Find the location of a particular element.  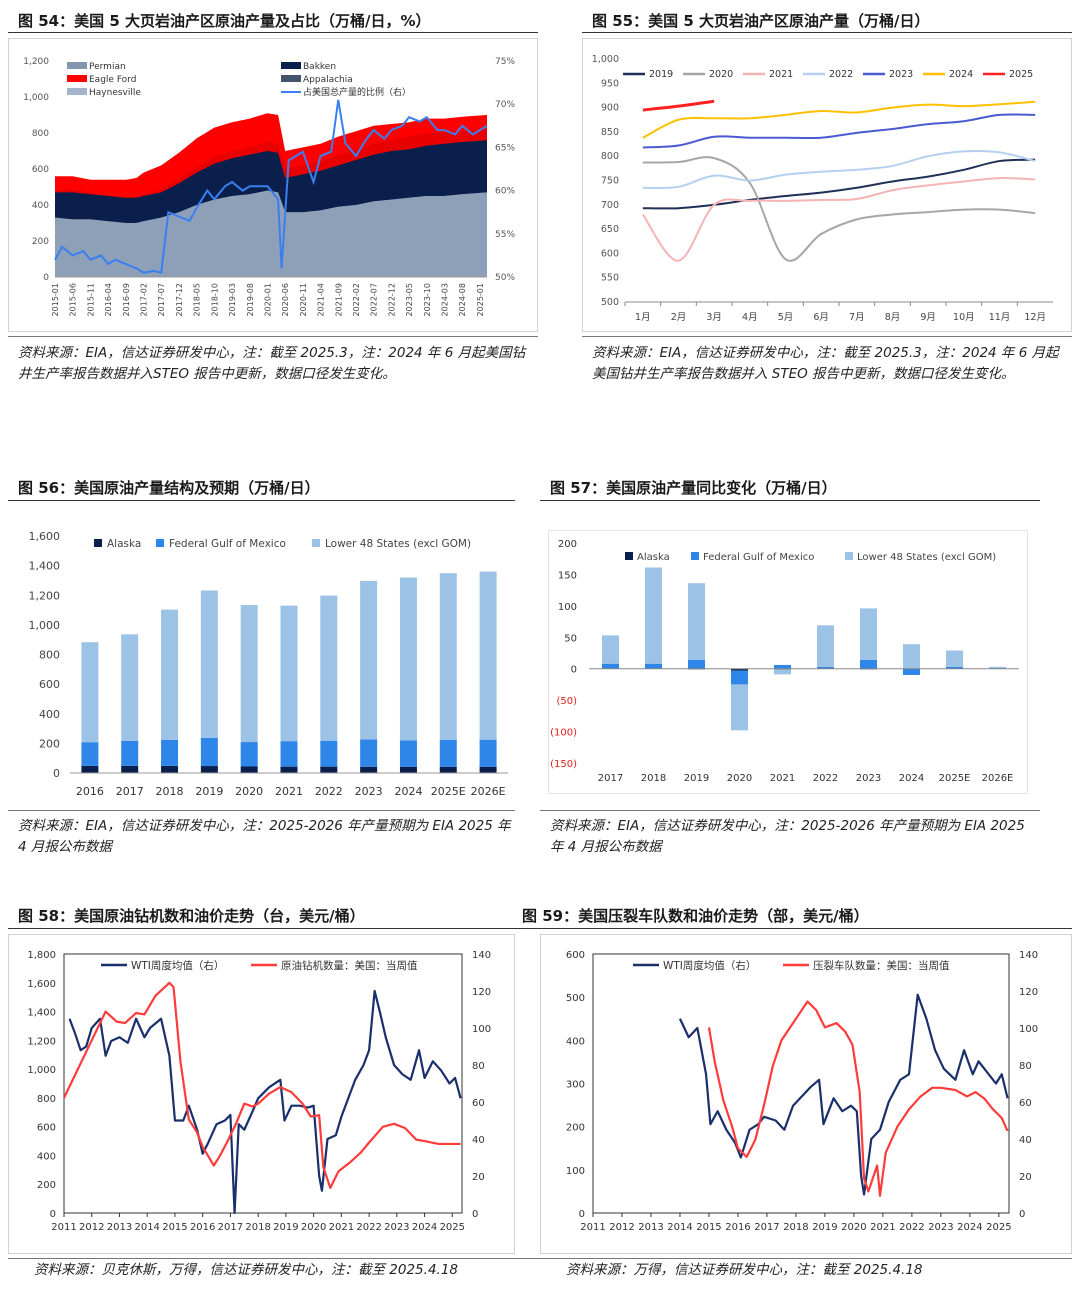

x-tick-label: 7月 is located at coordinates (857, 317).